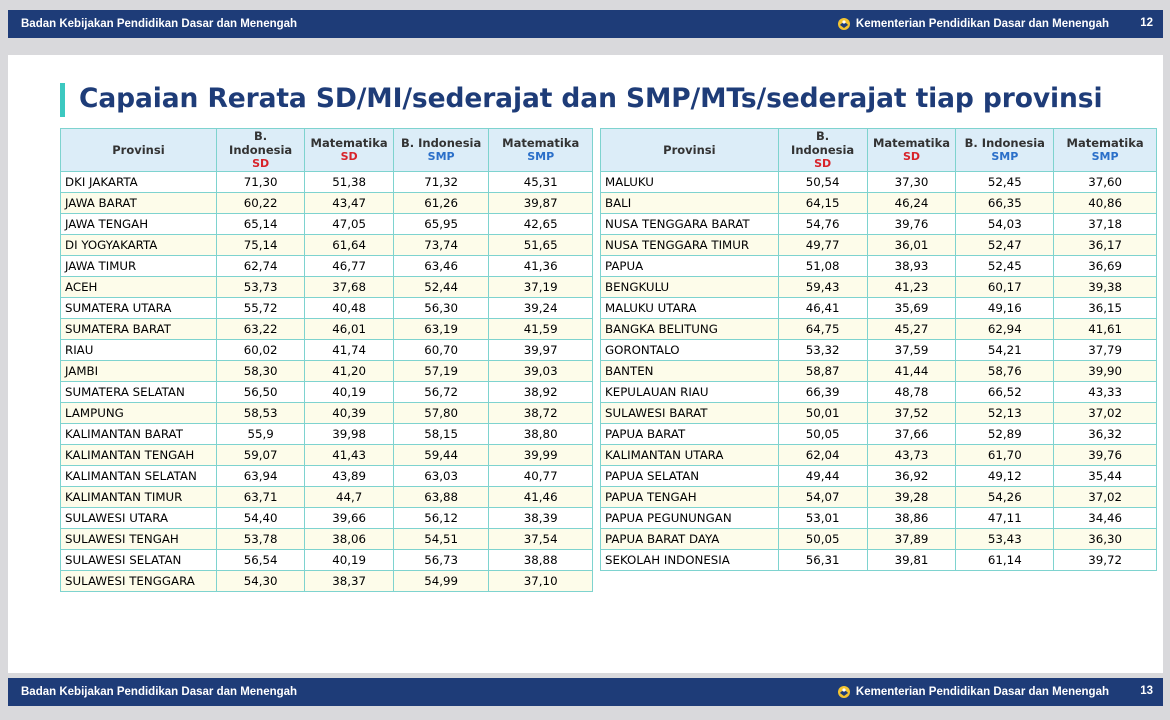 This screenshot has height=720, width=1170. Describe the element at coordinates (138, 539) in the screenshot. I see `province-name-cell: SULAWESI TENGAH` at that location.